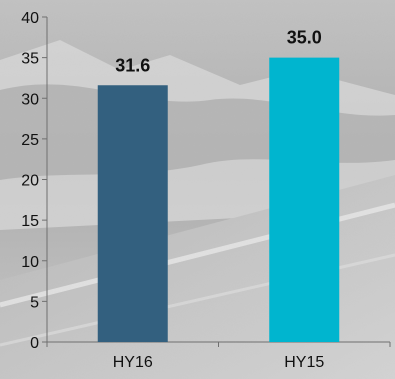 This screenshot has height=379, width=395. Describe the element at coordinates (34, 302) in the screenshot. I see `y-tick-label-1: 5` at that location.